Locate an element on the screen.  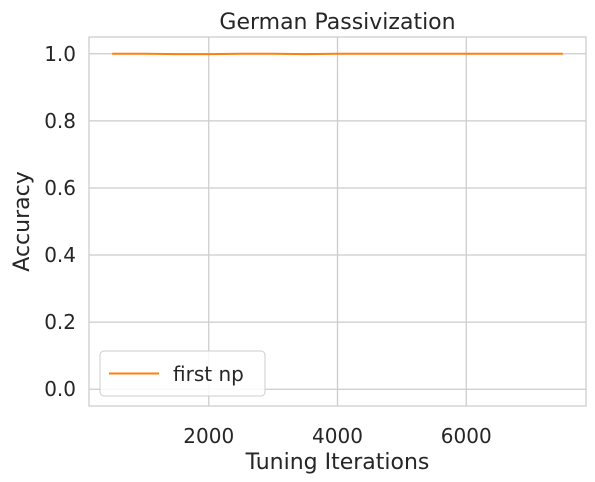
x-tick-label: 4000 is located at coordinates (337, 436).